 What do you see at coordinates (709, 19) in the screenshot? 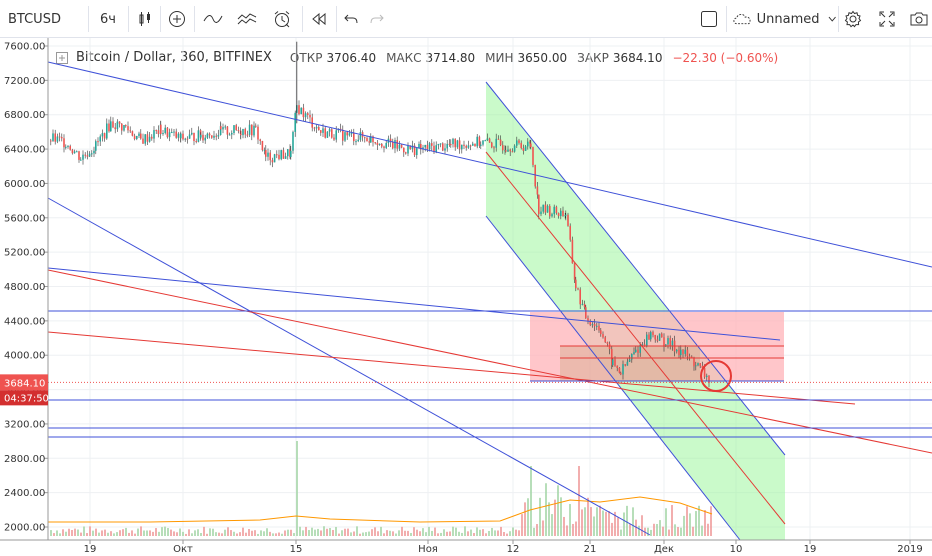
I see `select-checkbox-icon` at bounding box center [709, 19].